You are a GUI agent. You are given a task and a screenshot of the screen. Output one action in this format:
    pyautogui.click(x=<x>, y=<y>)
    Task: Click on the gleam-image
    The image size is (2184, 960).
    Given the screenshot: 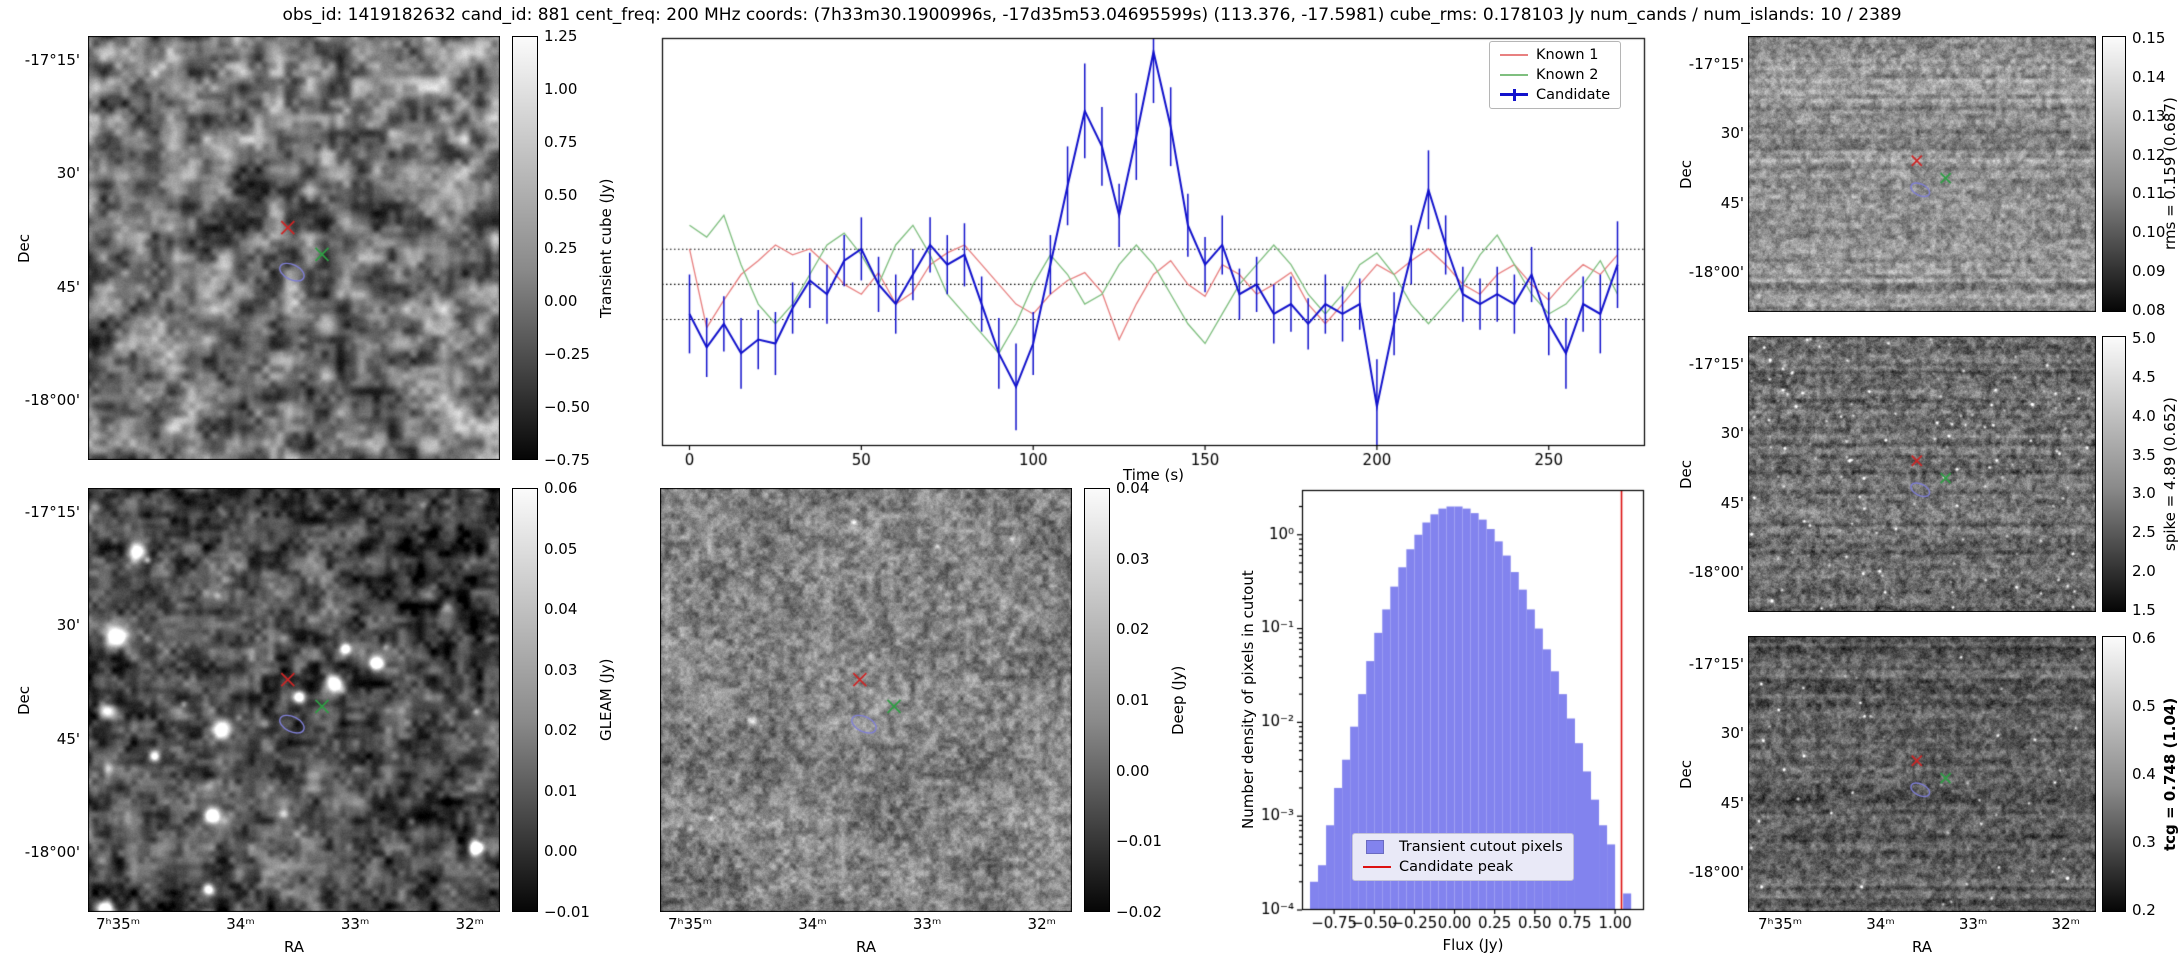 What is the action you would take?
    pyautogui.click(x=294, y=700)
    